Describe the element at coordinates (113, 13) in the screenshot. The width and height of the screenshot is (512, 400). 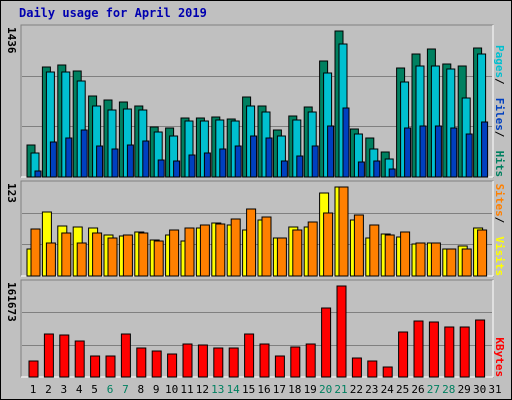
I see `chart-title: Daily usage for April 2019` at that location.